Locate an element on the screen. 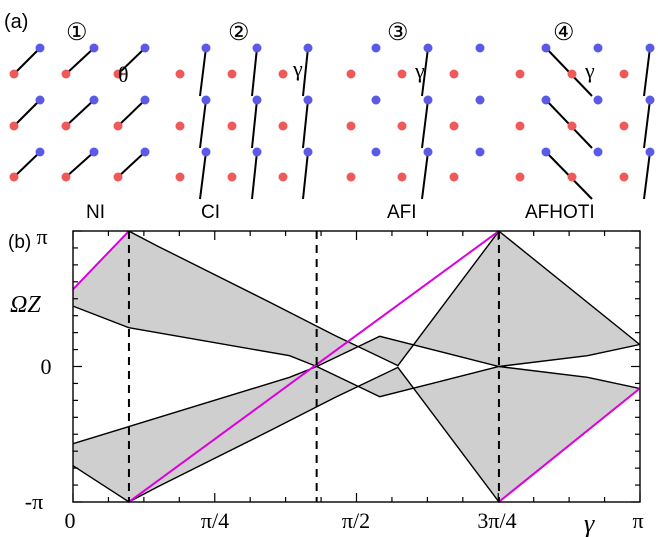 This screenshot has width=658, height=537. lattice-1-angle-symbol: θ is located at coordinates (123, 74).